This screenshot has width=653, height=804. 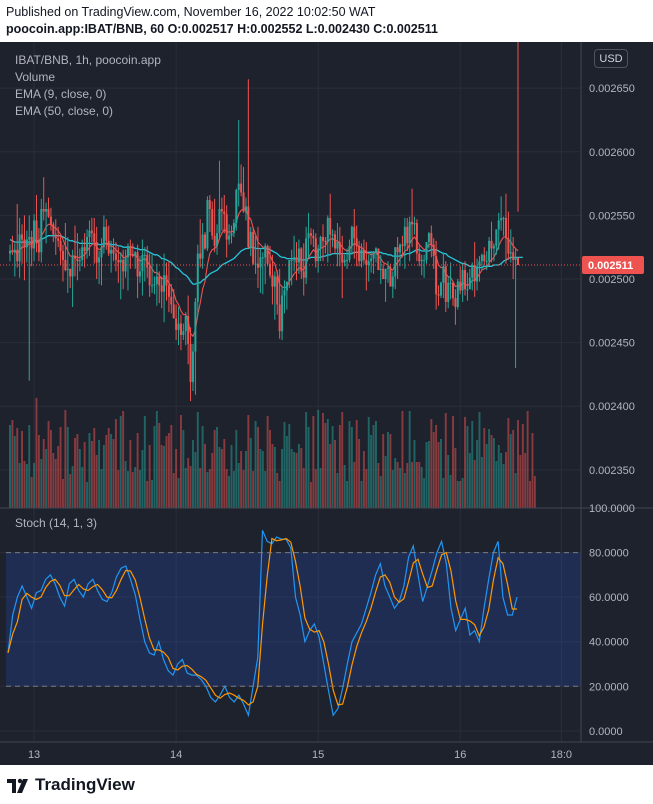 I want to click on legend-ema50: EMA (50, close, 0), so click(x=64, y=111).